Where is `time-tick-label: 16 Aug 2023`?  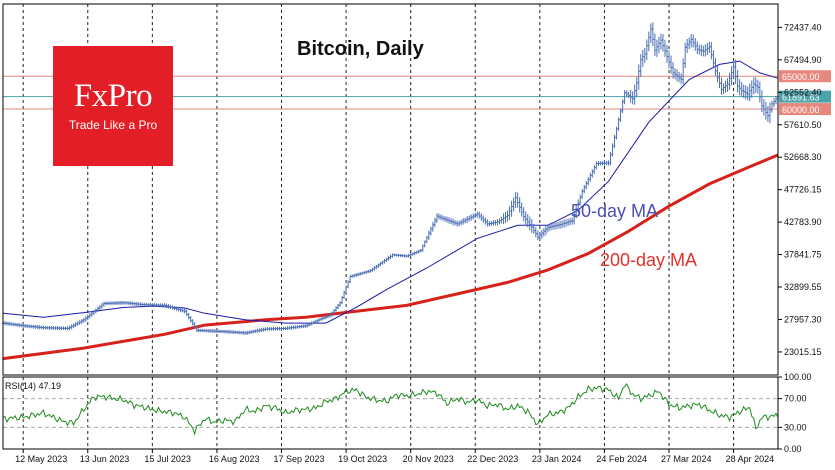
time-tick-label: 16 Aug 2023 is located at coordinates (234, 459).